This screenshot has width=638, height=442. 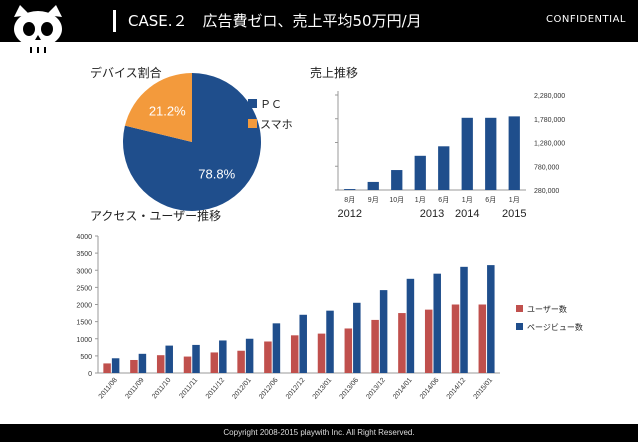 I want to click on access-y-tick-label: 0, so click(x=90, y=374).